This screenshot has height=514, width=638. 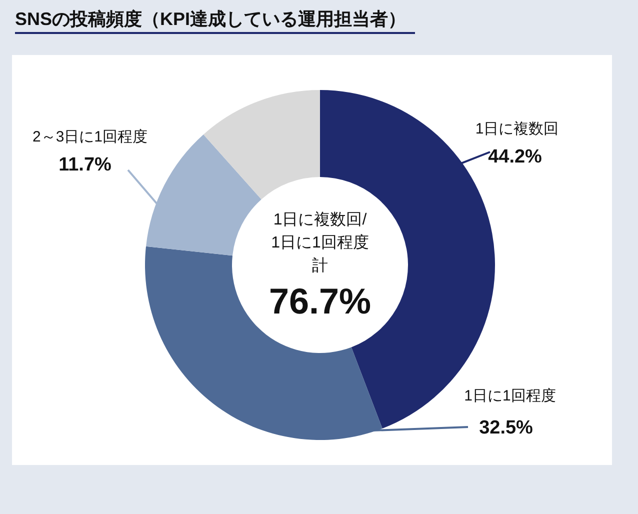 I want to click on annotation: 計, so click(x=320, y=266).